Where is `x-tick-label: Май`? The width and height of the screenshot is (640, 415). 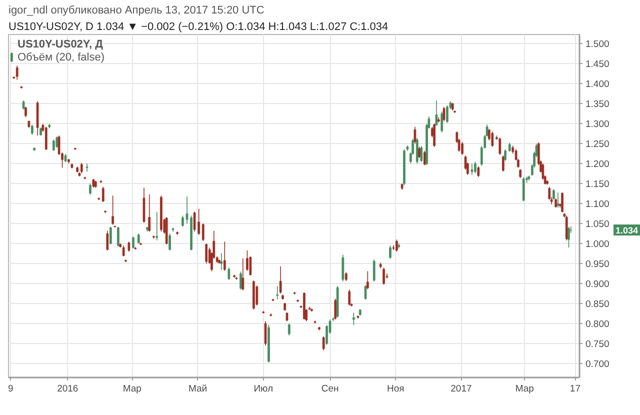 x-tick-label: Май is located at coordinates (198, 389).